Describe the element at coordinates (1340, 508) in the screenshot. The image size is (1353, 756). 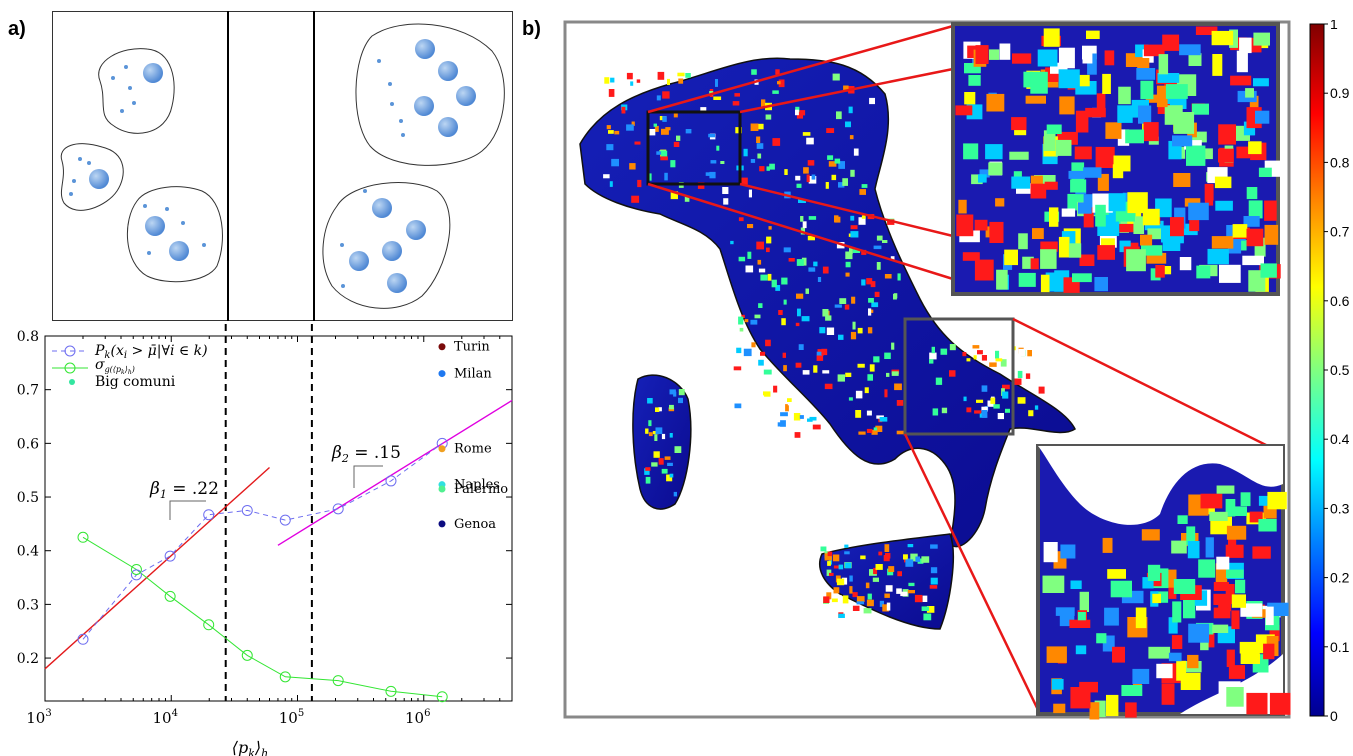
I see `colorbar-tick-label: 0.3` at that location.